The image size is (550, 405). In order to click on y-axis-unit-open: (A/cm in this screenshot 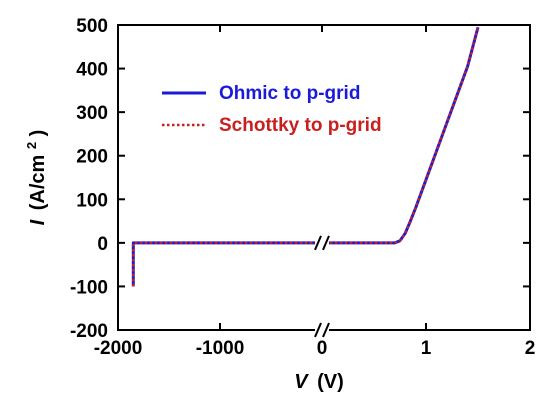, I will do `click(38, 183)`.